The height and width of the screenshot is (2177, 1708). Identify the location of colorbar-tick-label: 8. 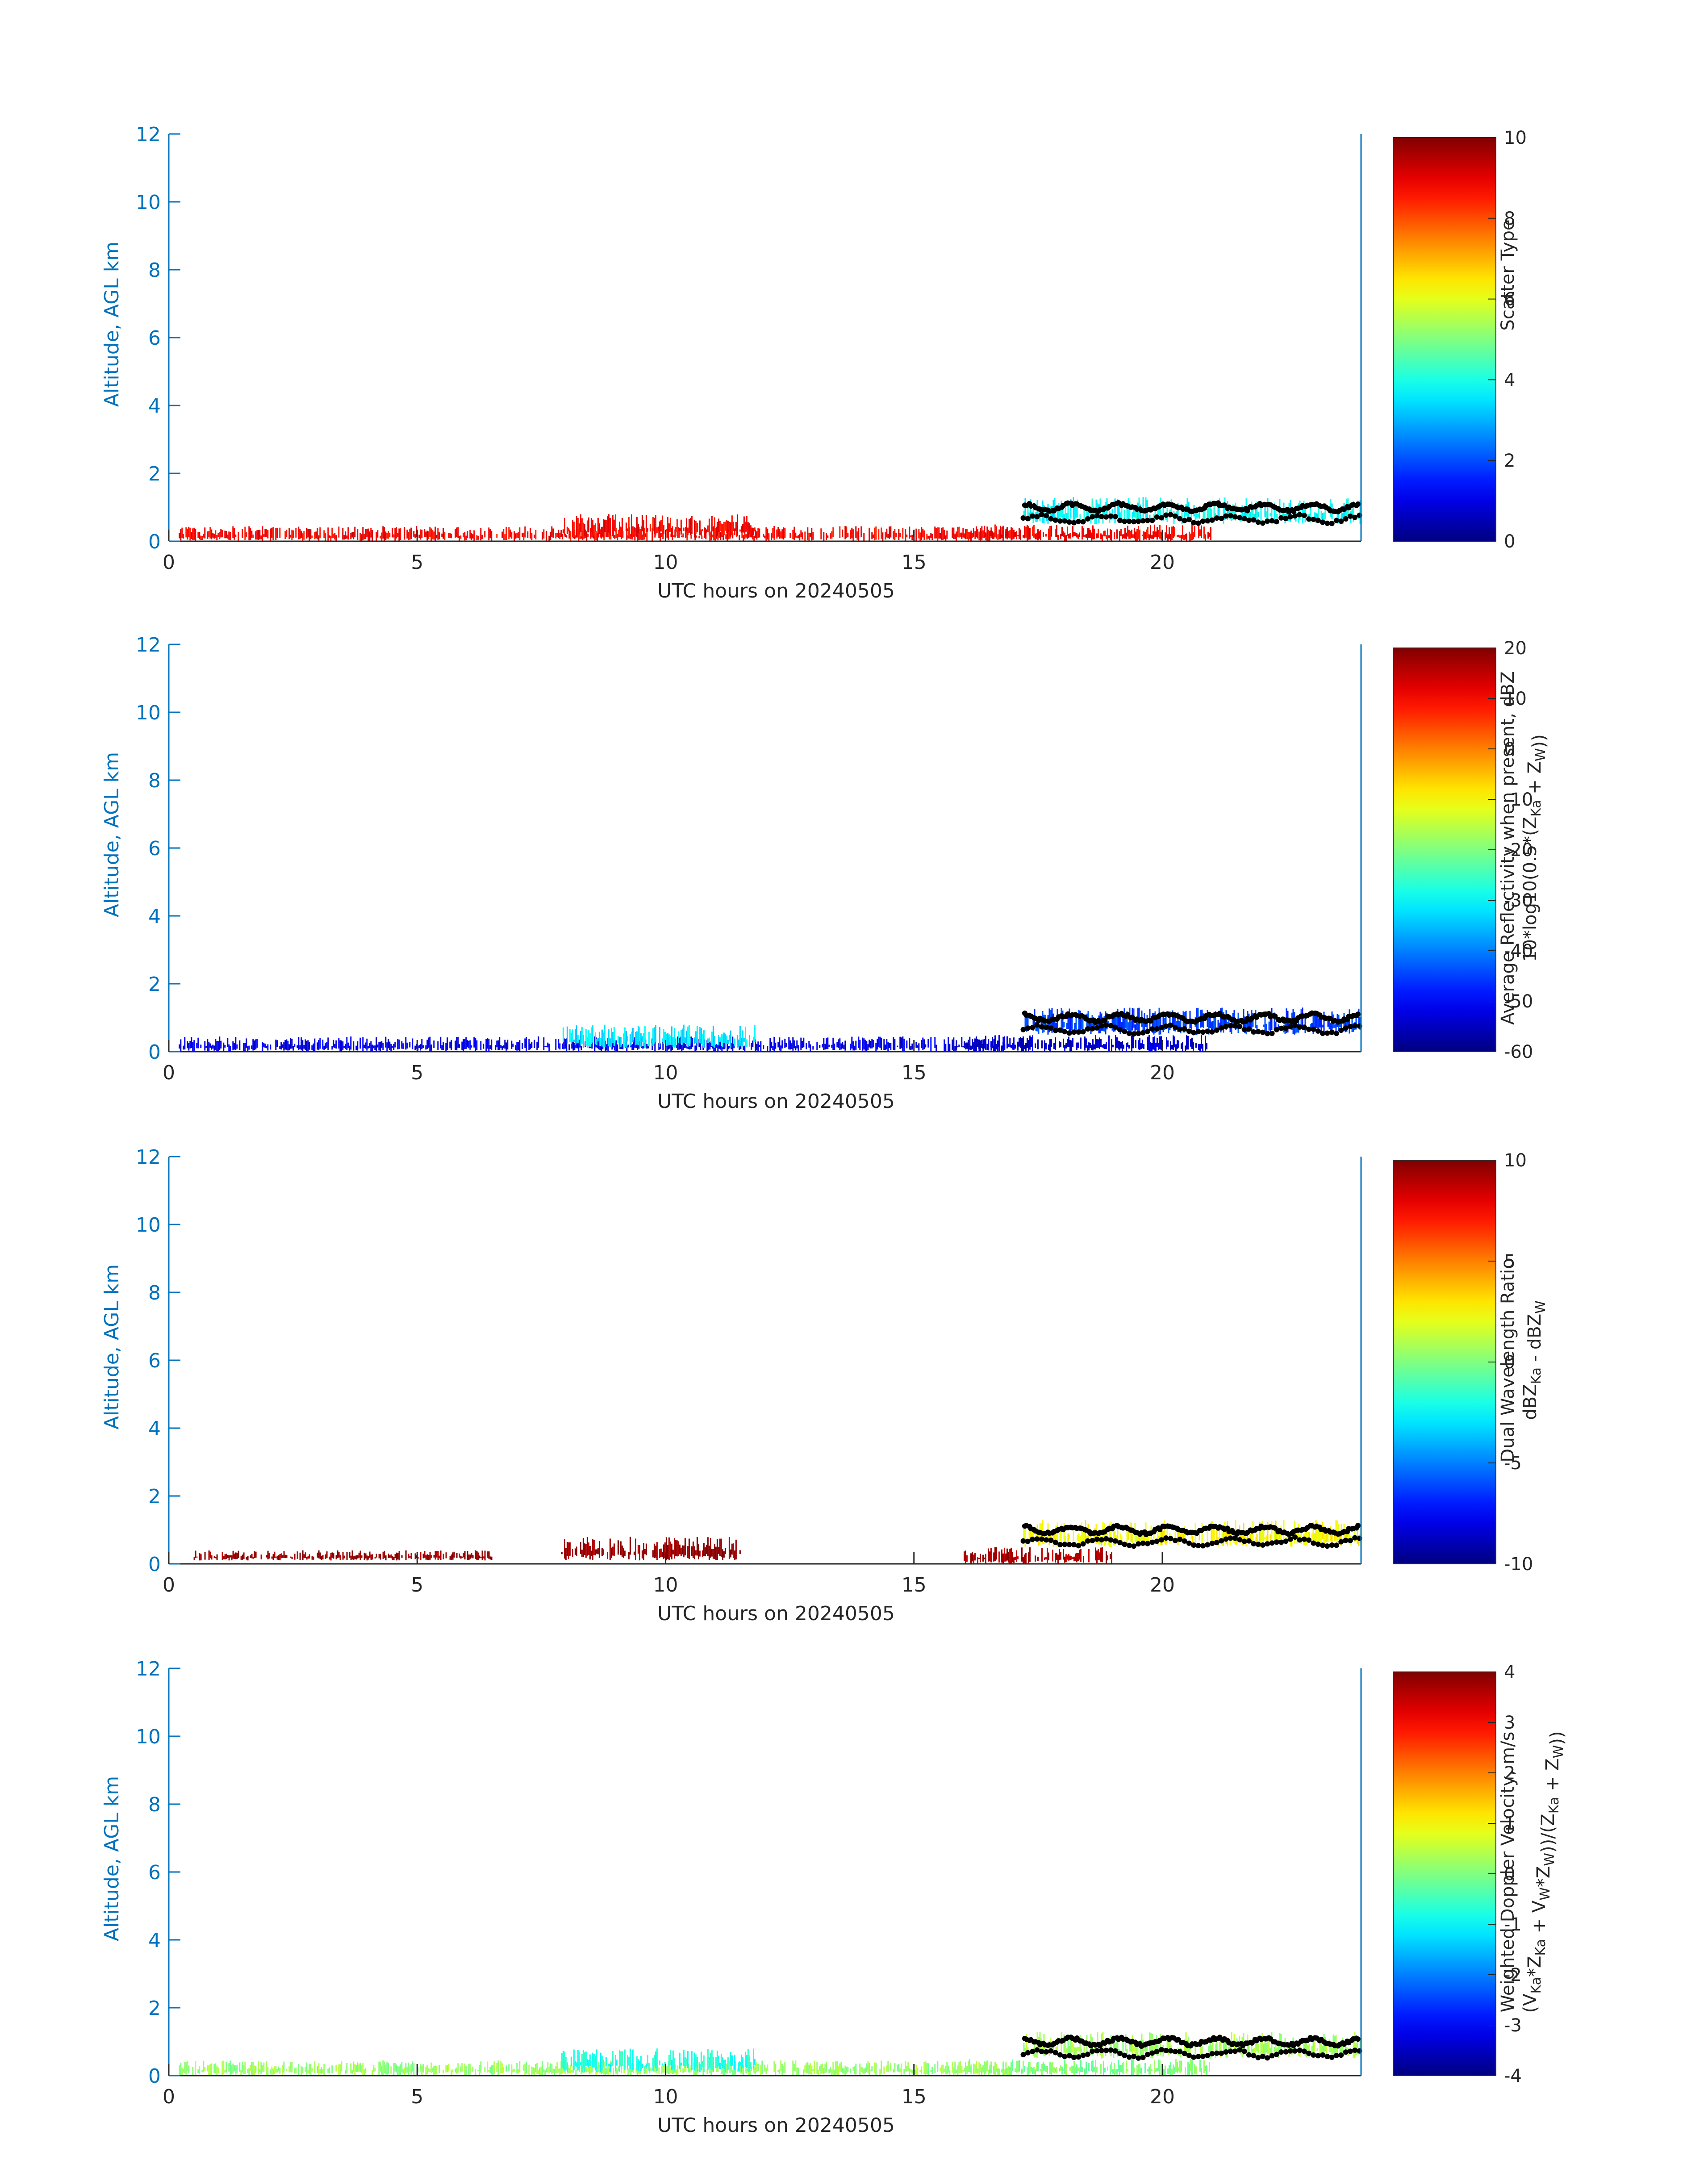
(1509, 219).